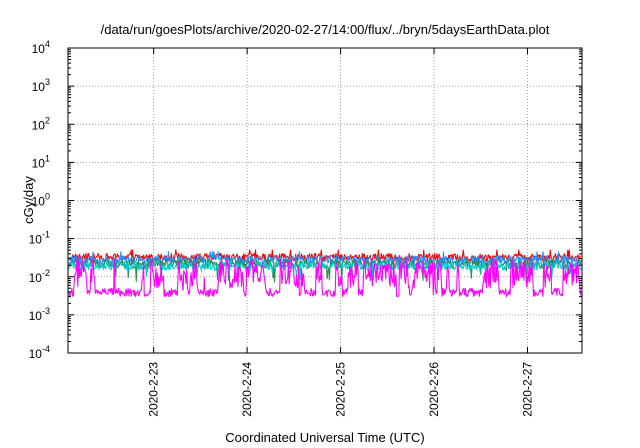  Describe the element at coordinates (247, 389) in the screenshot. I see `x-tick-label: 2020-2-24` at that location.